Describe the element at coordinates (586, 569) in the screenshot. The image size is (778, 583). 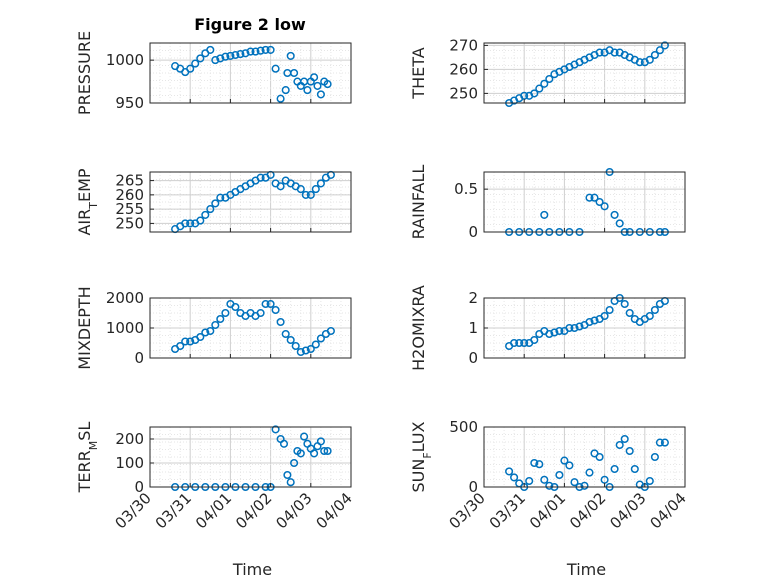
I see `x-axis-label: Time` at that location.